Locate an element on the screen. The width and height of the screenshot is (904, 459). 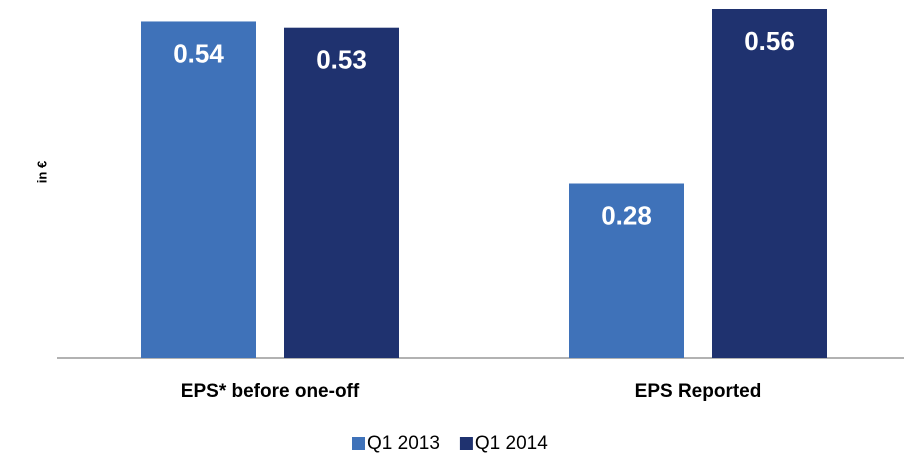
data-label: 0.28 is located at coordinates (626, 215).